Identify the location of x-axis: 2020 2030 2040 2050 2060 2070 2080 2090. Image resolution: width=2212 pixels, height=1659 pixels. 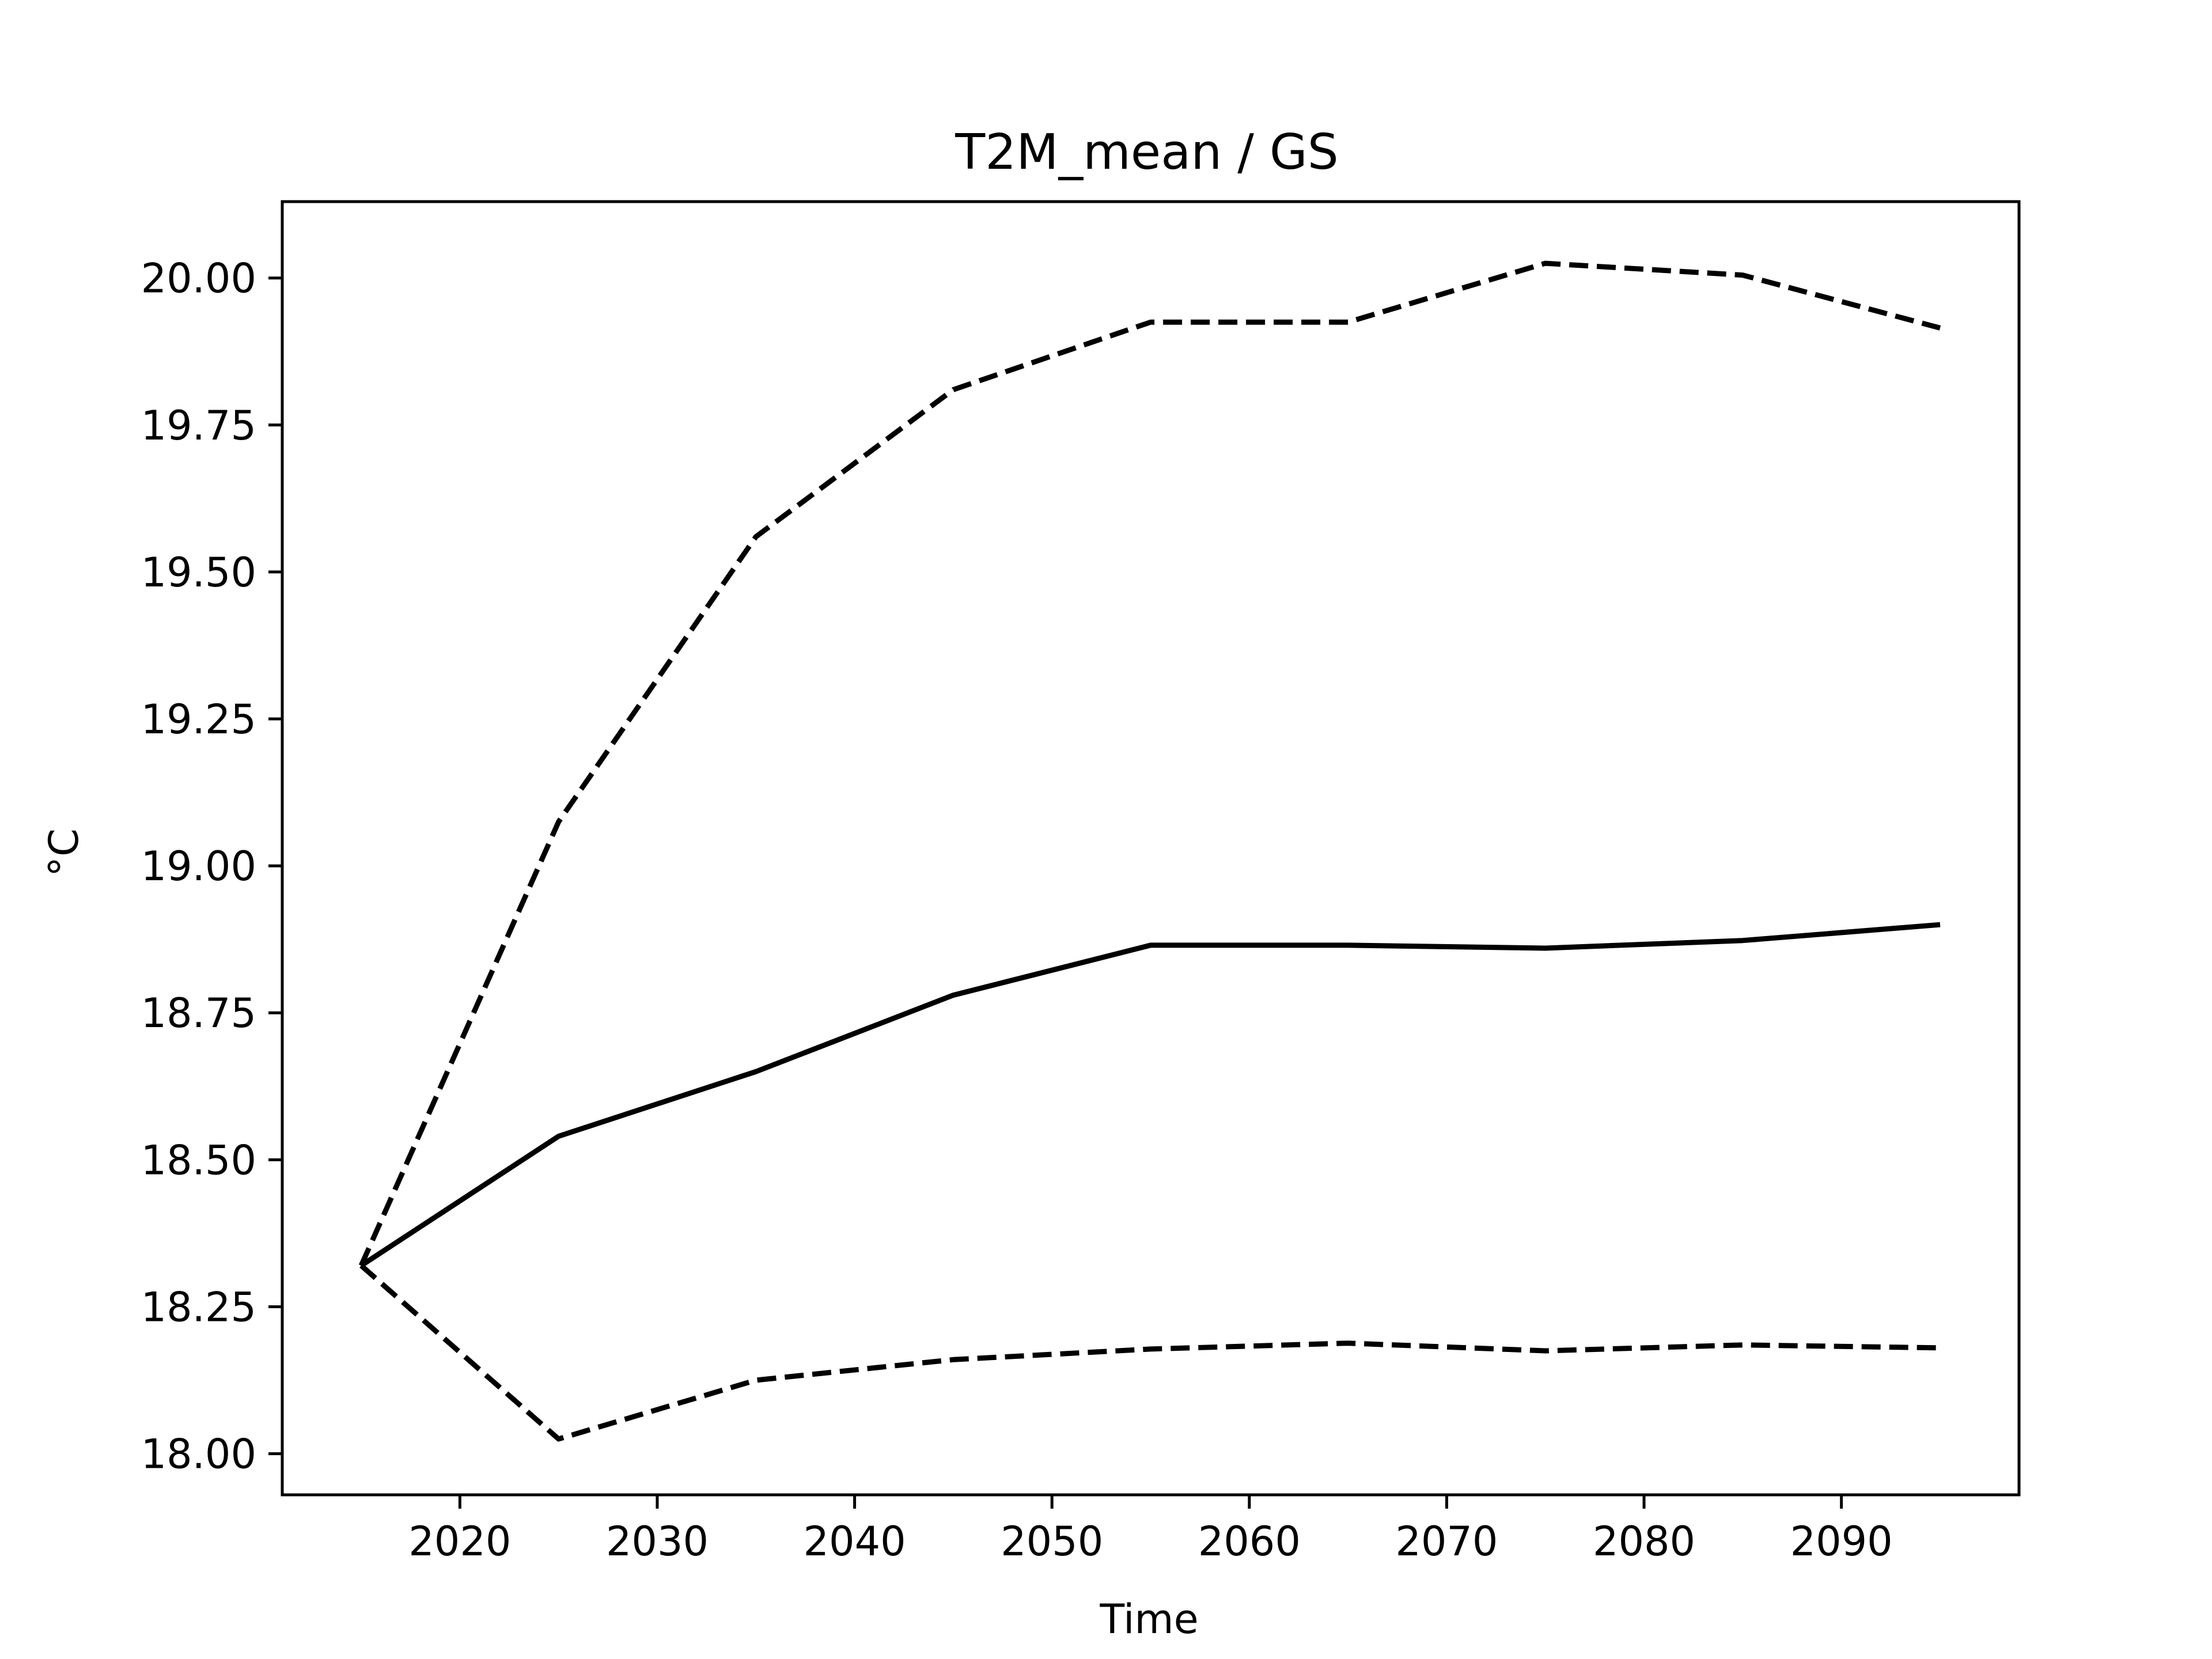
(1150, 1530).